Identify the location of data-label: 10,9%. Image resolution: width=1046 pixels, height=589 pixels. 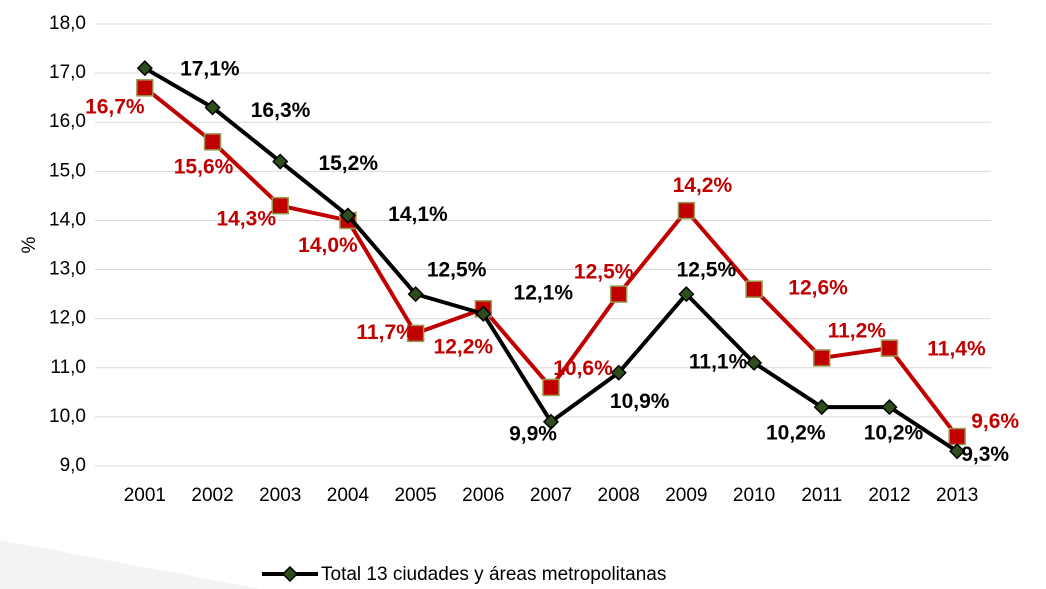
(640, 401).